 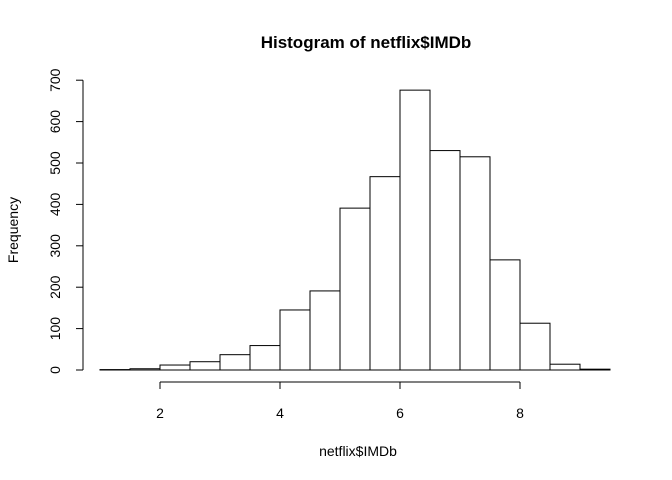 I want to click on y-tick-label: 600, so click(x=55, y=122).